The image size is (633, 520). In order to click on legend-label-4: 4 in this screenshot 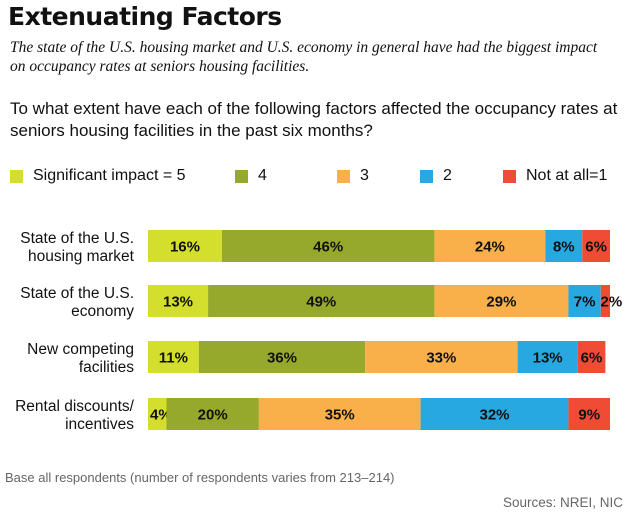, I will do `click(262, 175)`.